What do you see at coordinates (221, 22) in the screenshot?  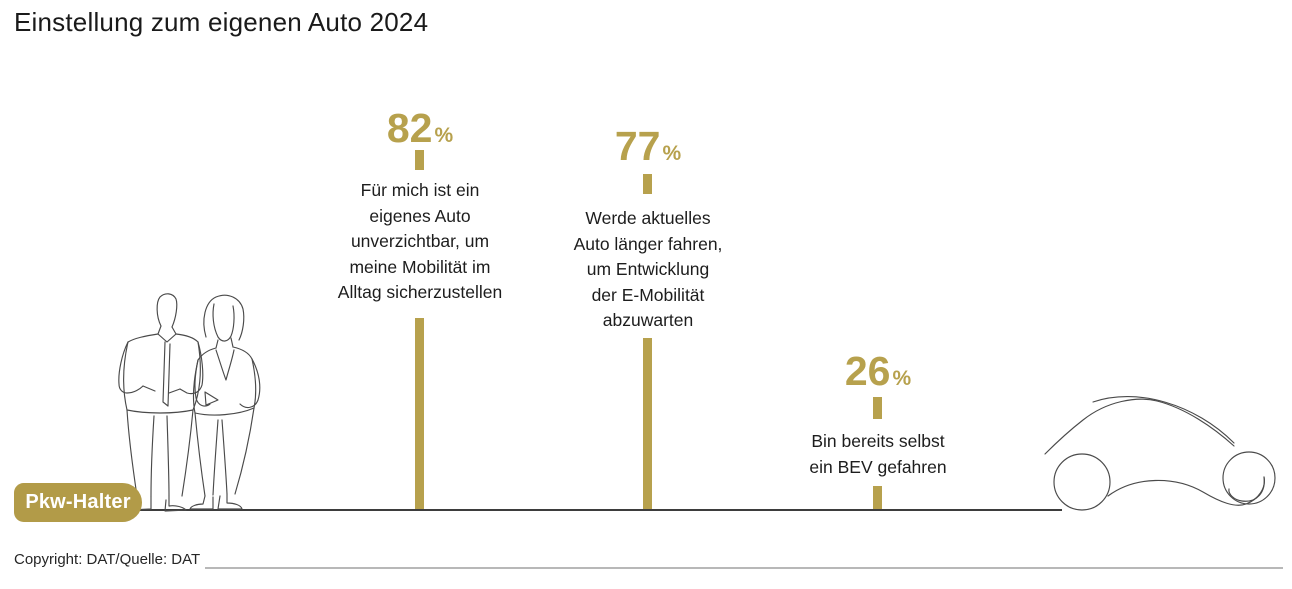 I see `page-title: Einstellung zum eigenen Auto 2024` at bounding box center [221, 22].